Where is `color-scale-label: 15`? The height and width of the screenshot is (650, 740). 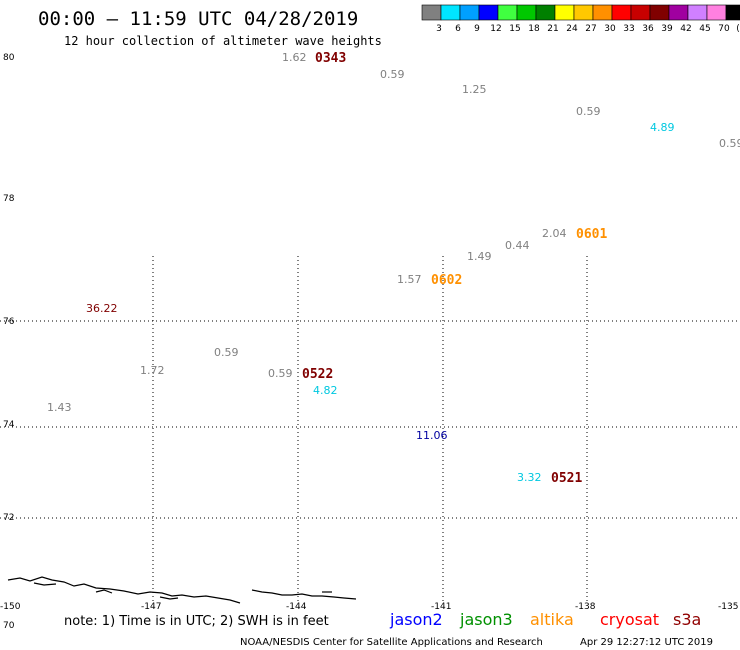
color-scale-label: 15 is located at coordinates (514, 29).